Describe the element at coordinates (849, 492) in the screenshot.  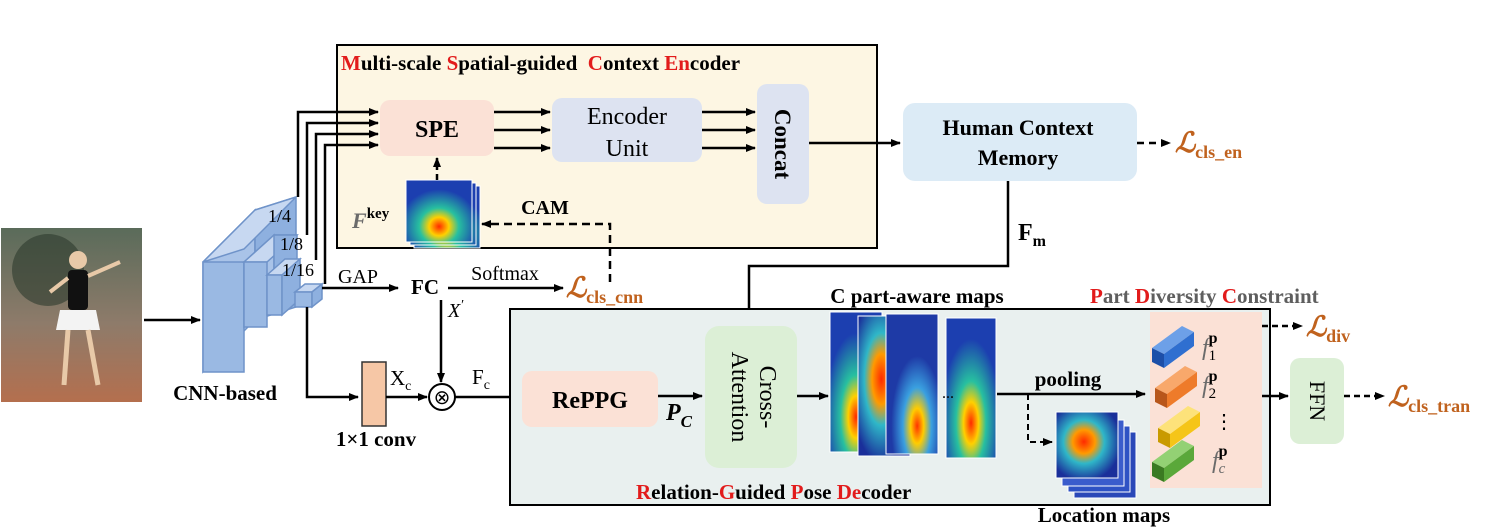
I see `decoder-title-part-6: De` at that location.